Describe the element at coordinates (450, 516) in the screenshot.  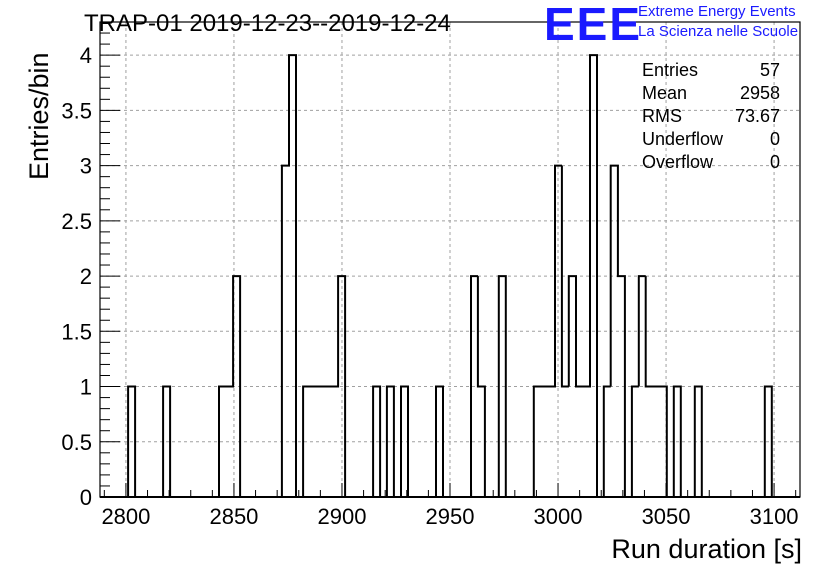
I see `x-tick-label: 2950` at that location.